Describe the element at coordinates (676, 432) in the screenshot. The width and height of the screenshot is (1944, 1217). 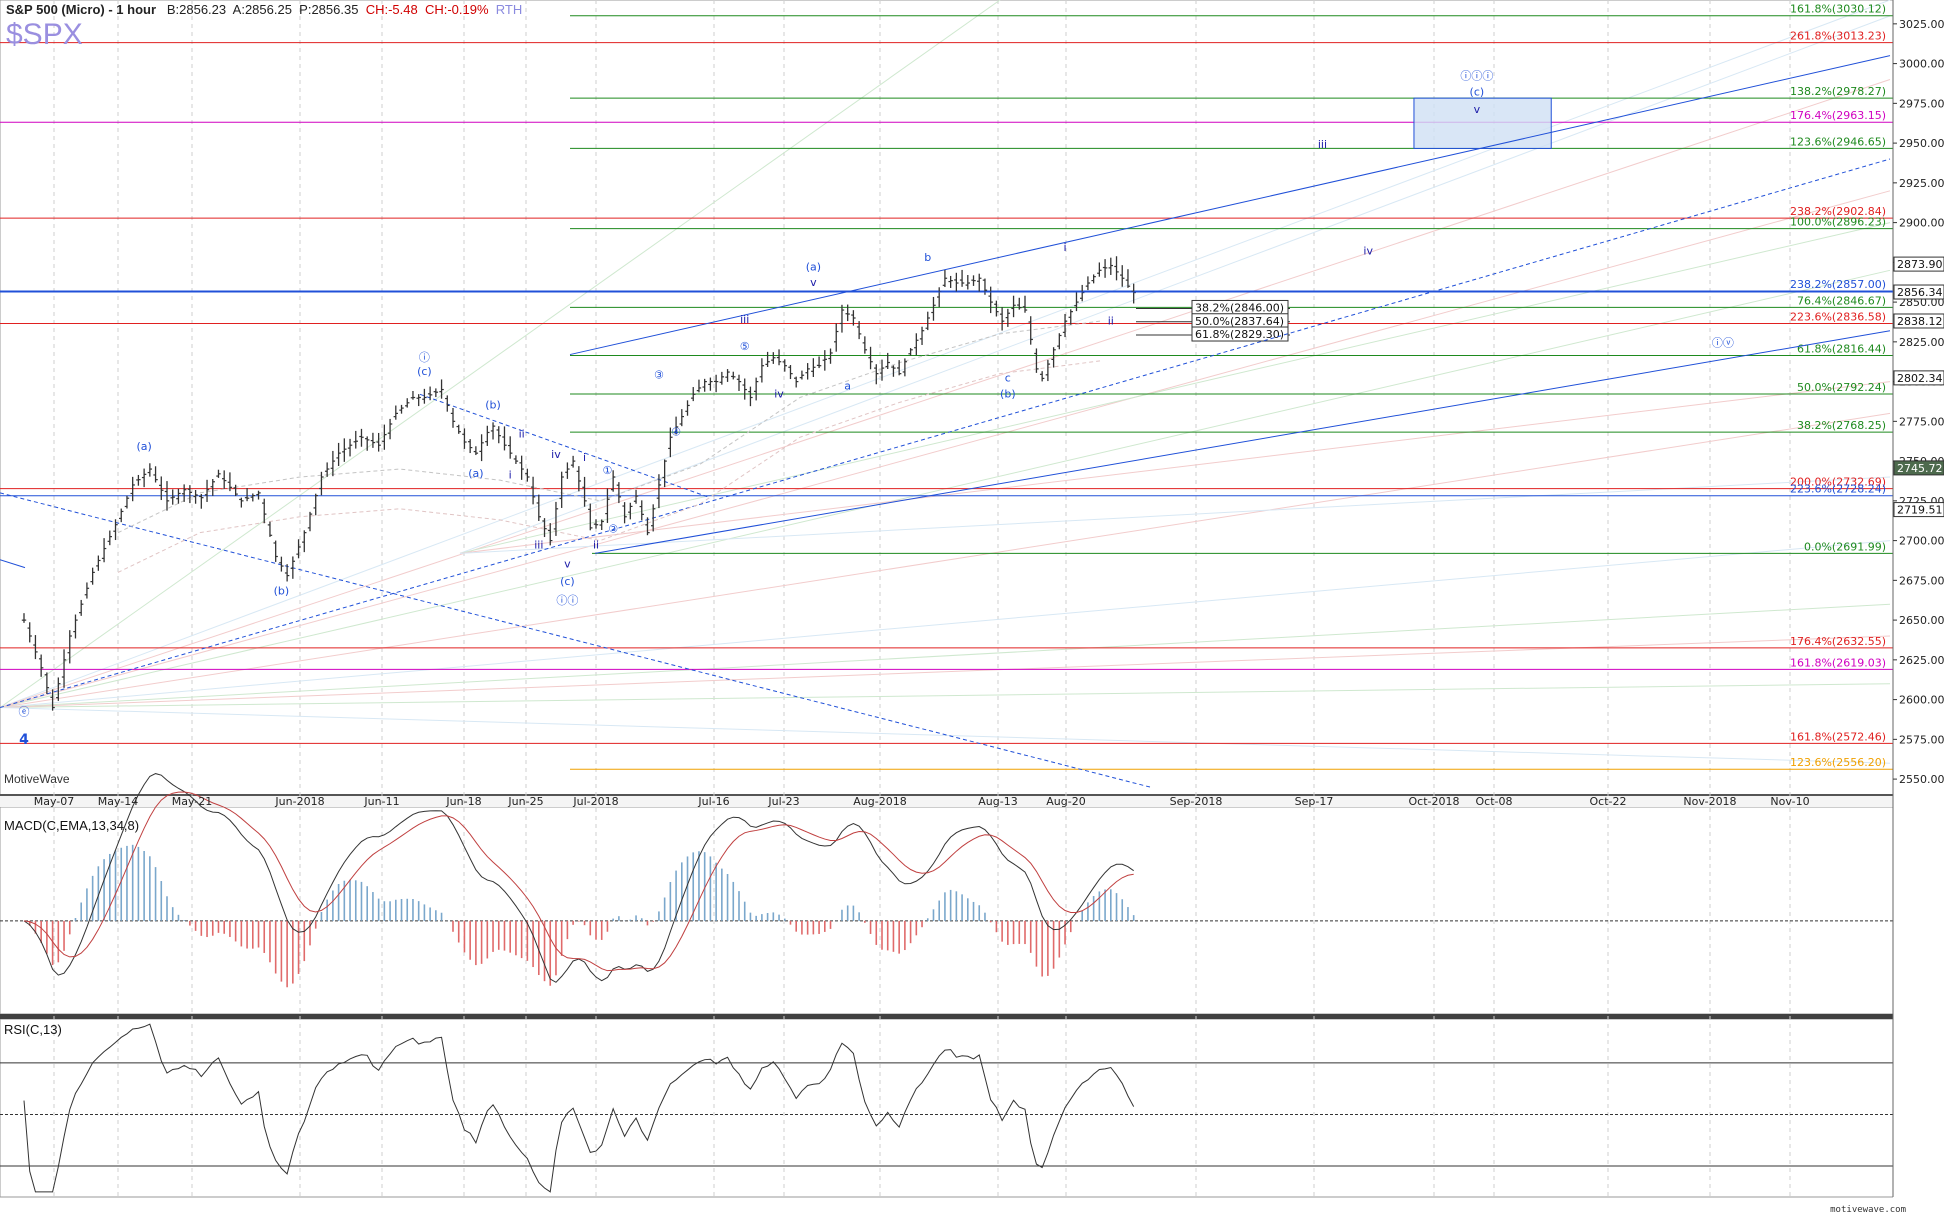
I see `wave-label: ④` at that location.